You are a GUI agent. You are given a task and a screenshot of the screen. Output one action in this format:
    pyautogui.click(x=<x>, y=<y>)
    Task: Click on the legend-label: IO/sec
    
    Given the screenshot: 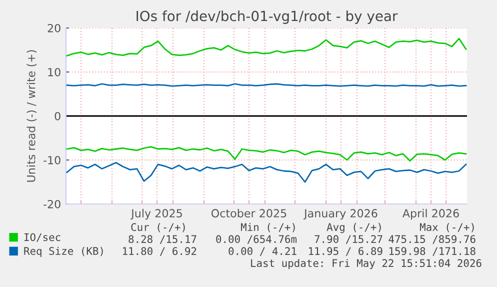 What is the action you would take?
    pyautogui.click(x=42, y=237)
    